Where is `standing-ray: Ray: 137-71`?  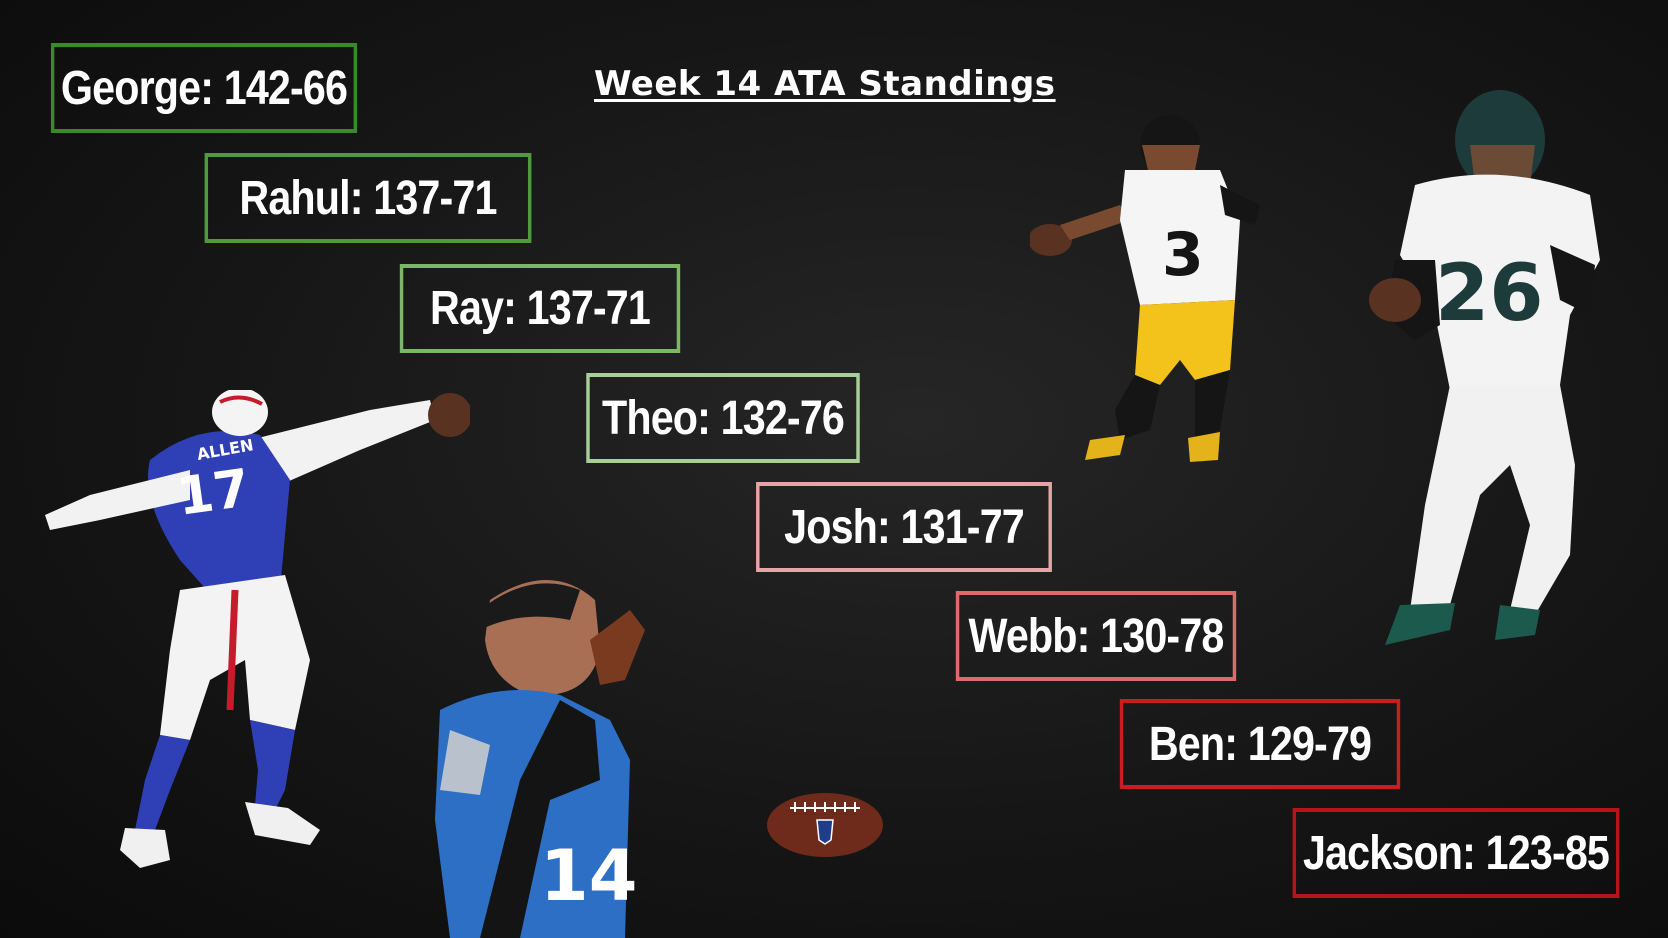
standing-ray: Ray: 137-71 is located at coordinates (540, 308).